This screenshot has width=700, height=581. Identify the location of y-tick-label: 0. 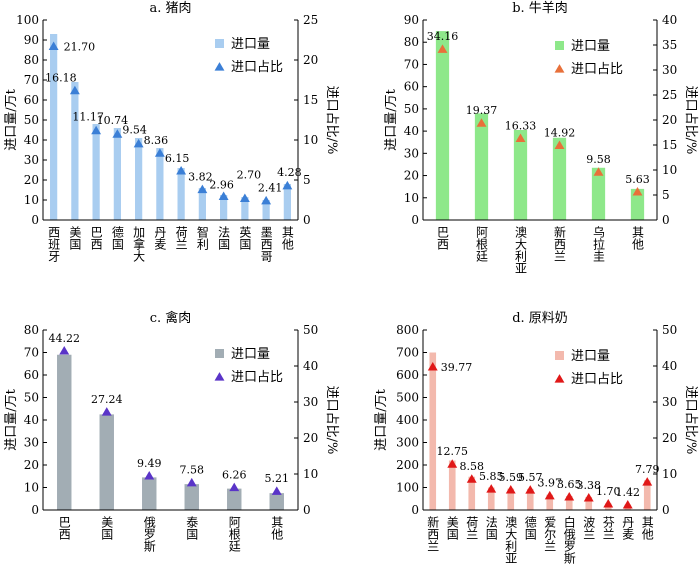
(35, 510).